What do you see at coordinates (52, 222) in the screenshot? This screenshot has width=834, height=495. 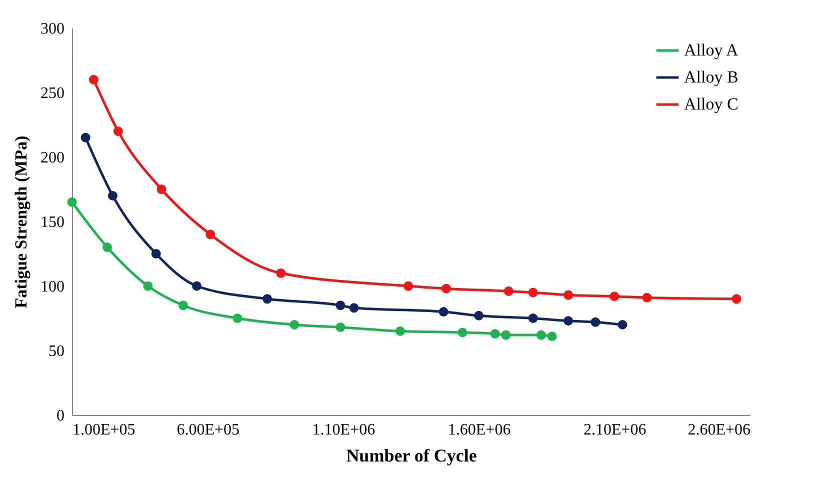 I see `y-tick-label: 150` at bounding box center [52, 222].